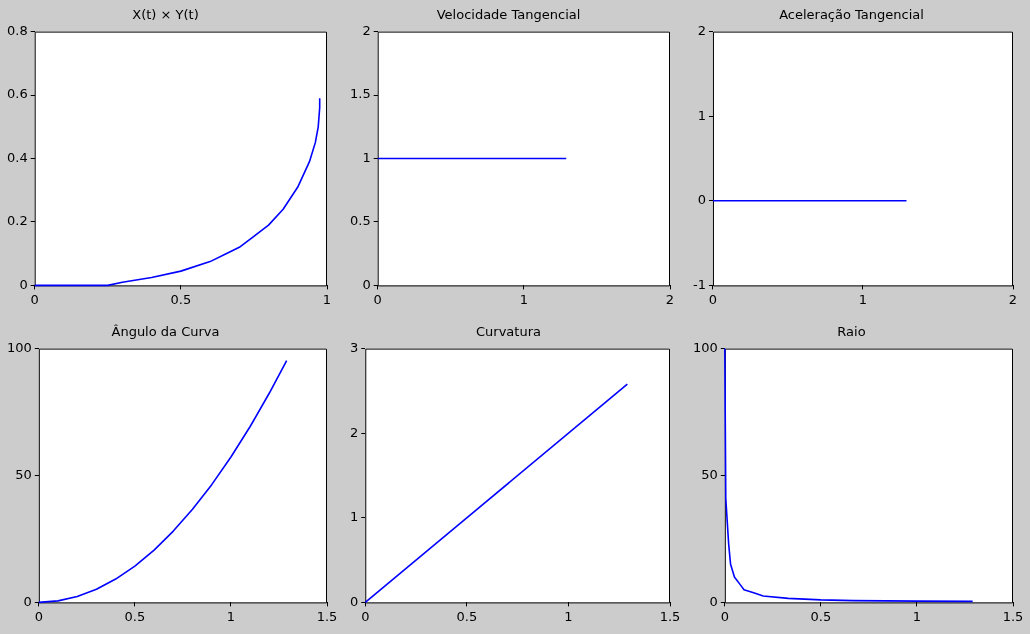 This screenshot has height=634, width=1030. Describe the element at coordinates (508, 332) in the screenshot. I see `chart-title: Curvatura` at that location.